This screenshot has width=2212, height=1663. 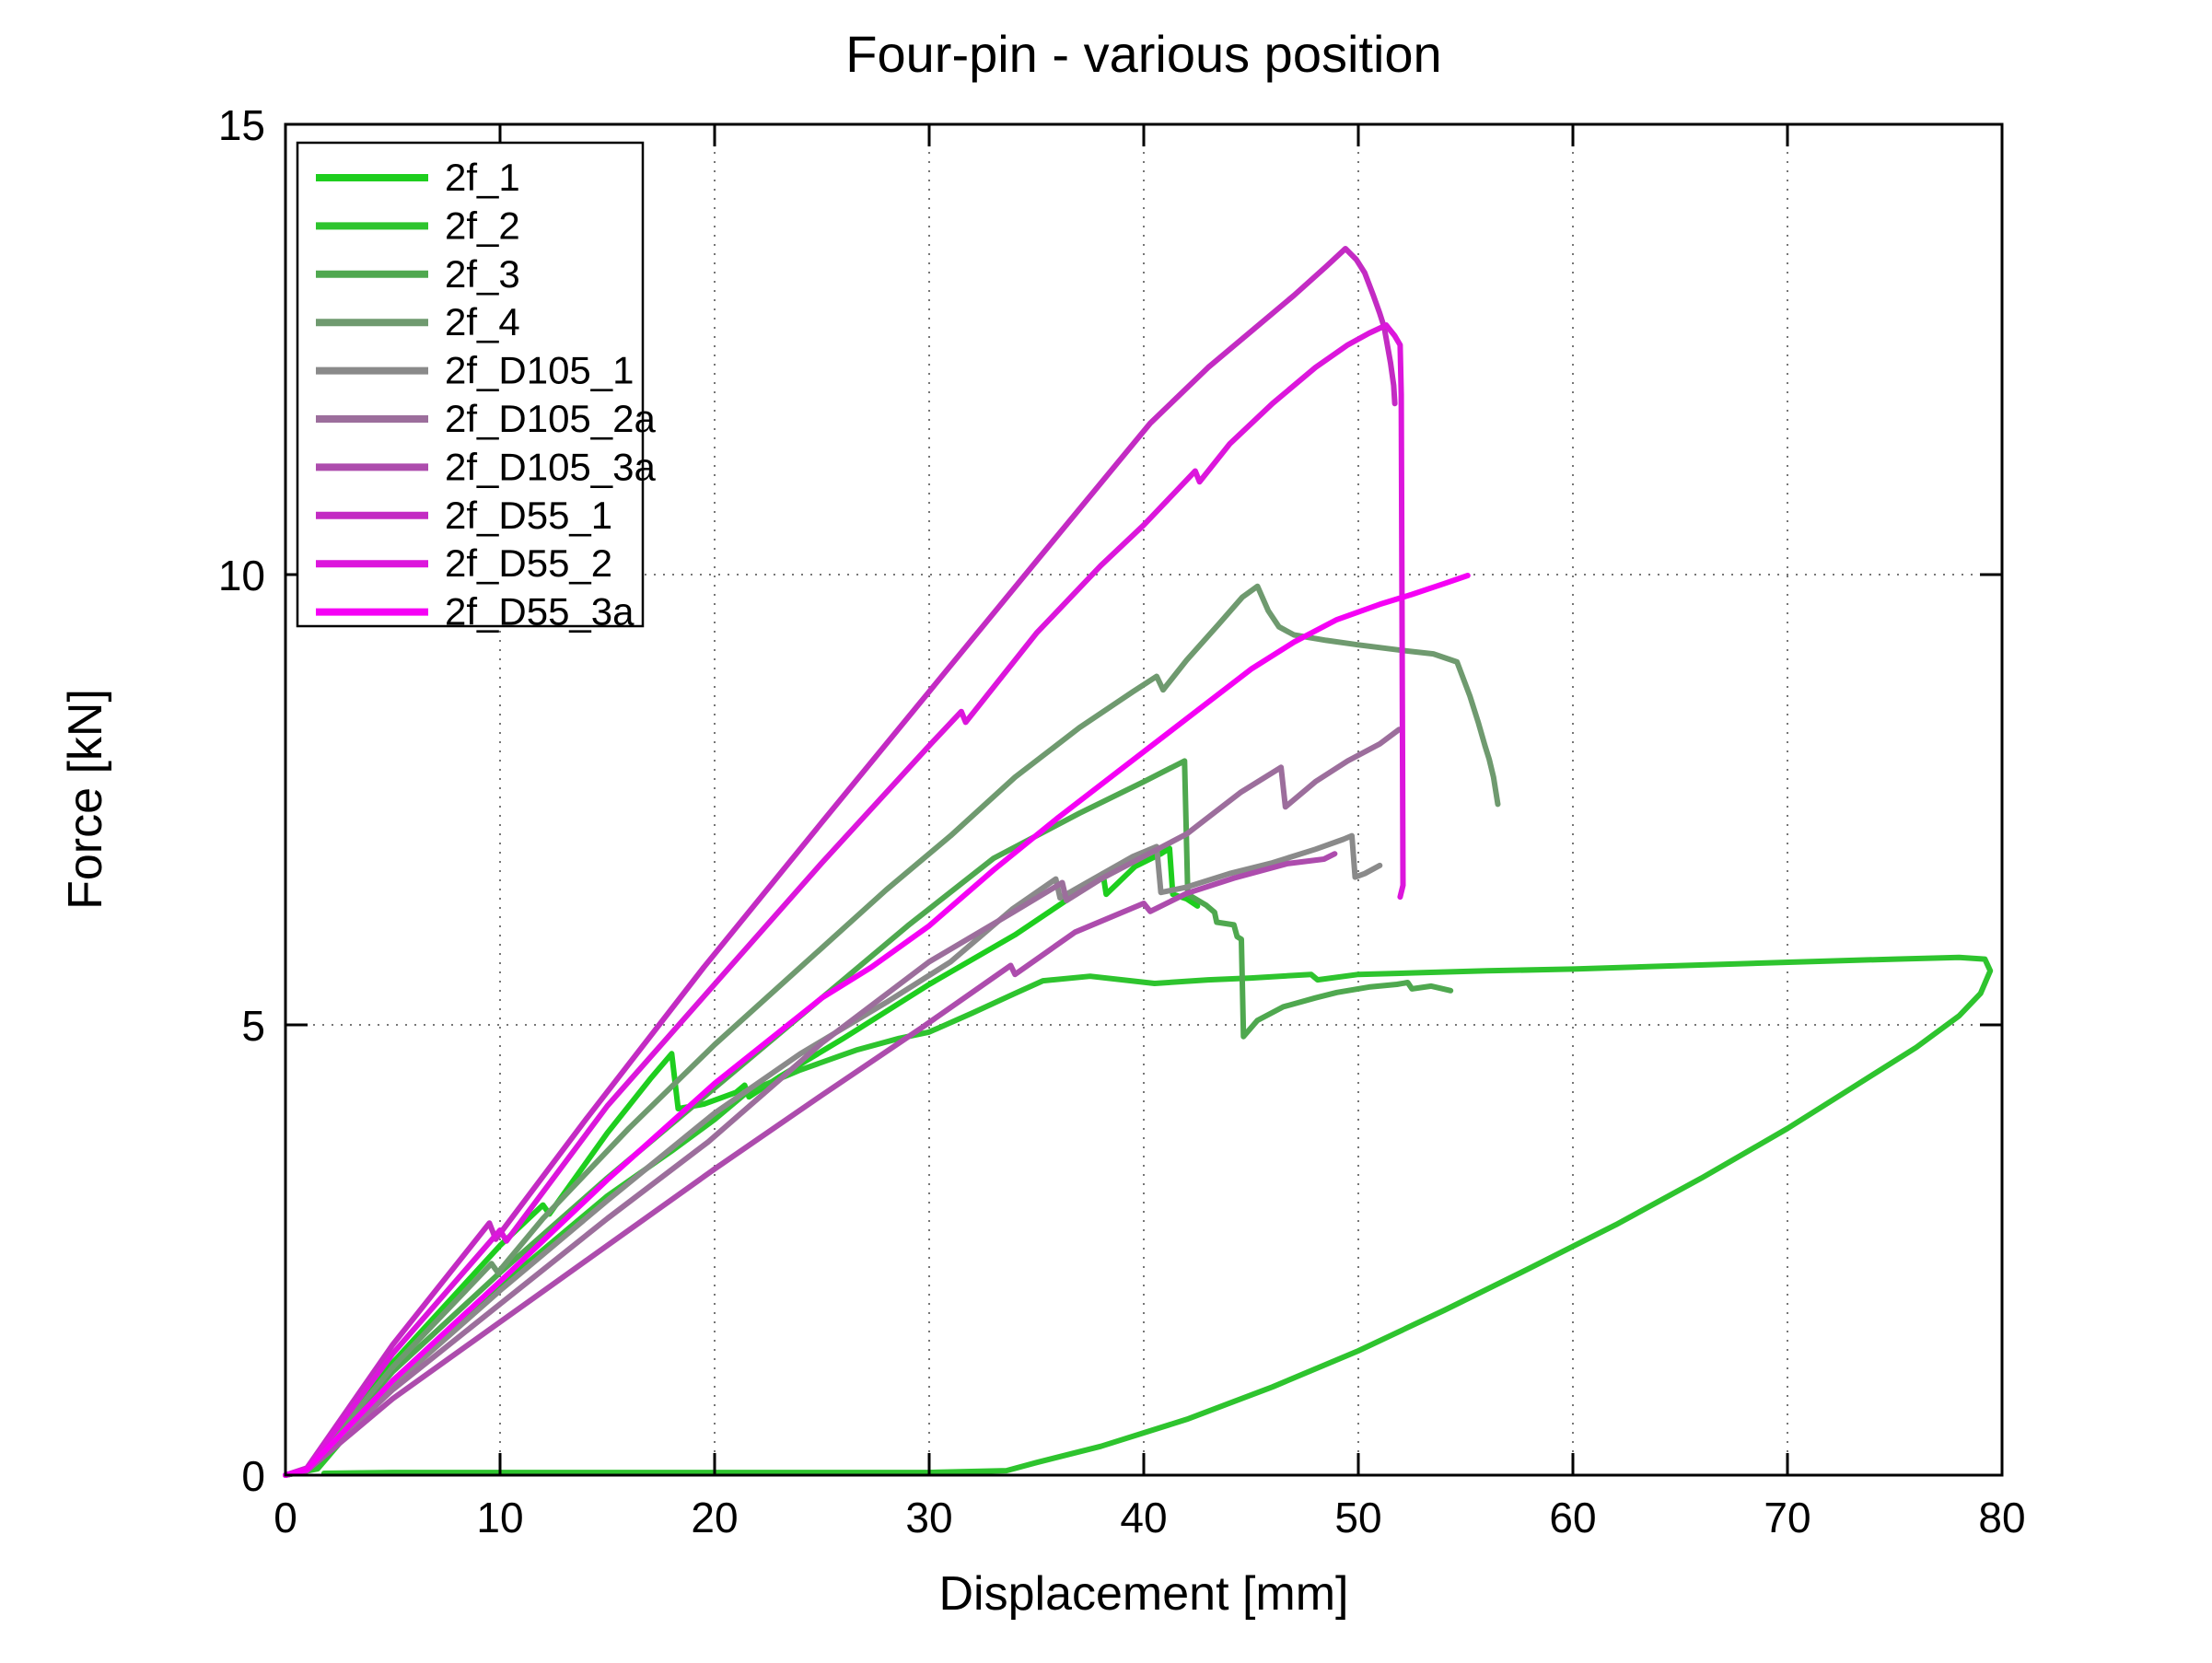 I want to click on legend-label-2f_D55_3a: 2f_D55_3a, so click(x=540, y=612).